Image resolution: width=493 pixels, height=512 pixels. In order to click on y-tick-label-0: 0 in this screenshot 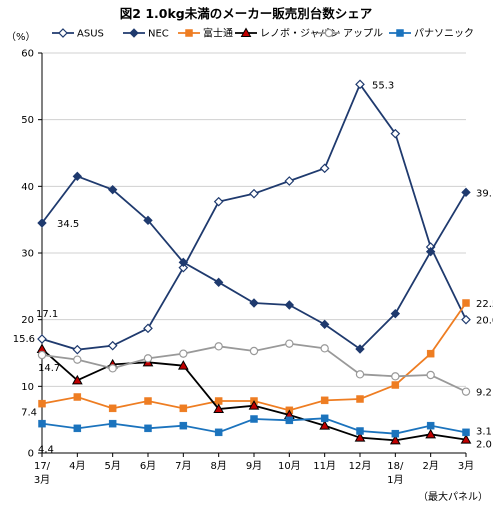, I will do `click(31, 454)`.